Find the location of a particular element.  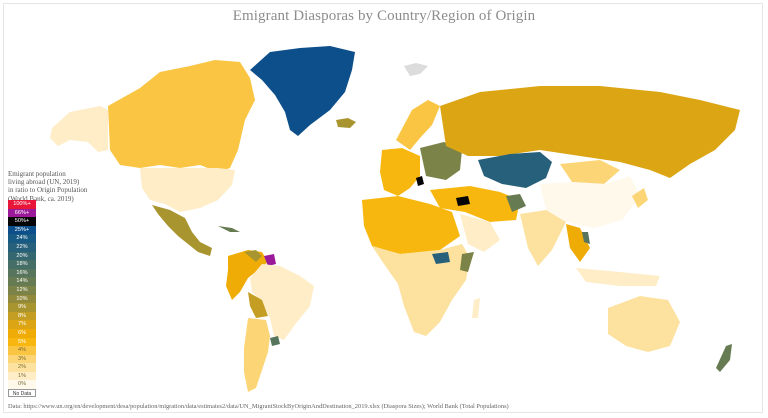

region-bosnia is located at coordinates (420, 181).